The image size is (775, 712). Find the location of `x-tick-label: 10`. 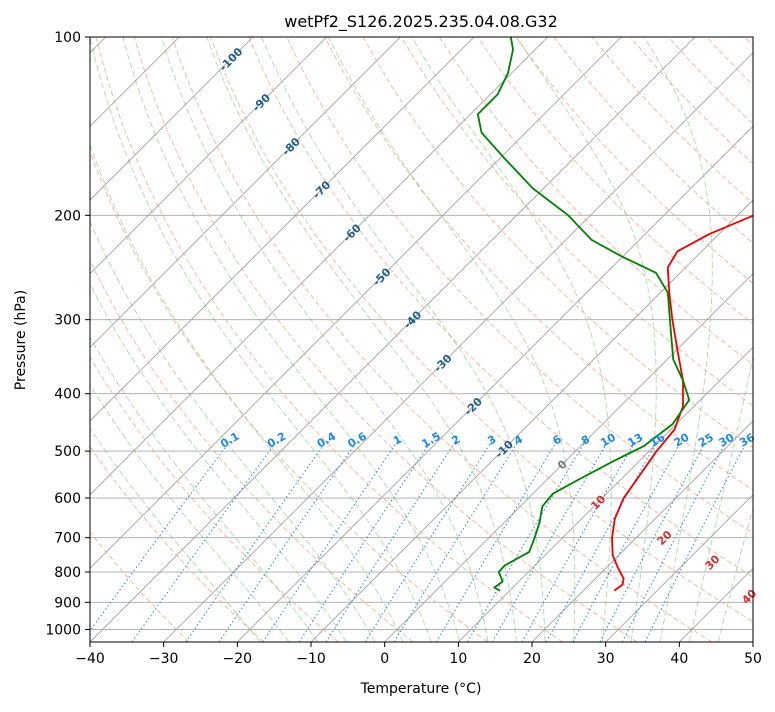

x-tick-label: 10 is located at coordinates (458, 659).